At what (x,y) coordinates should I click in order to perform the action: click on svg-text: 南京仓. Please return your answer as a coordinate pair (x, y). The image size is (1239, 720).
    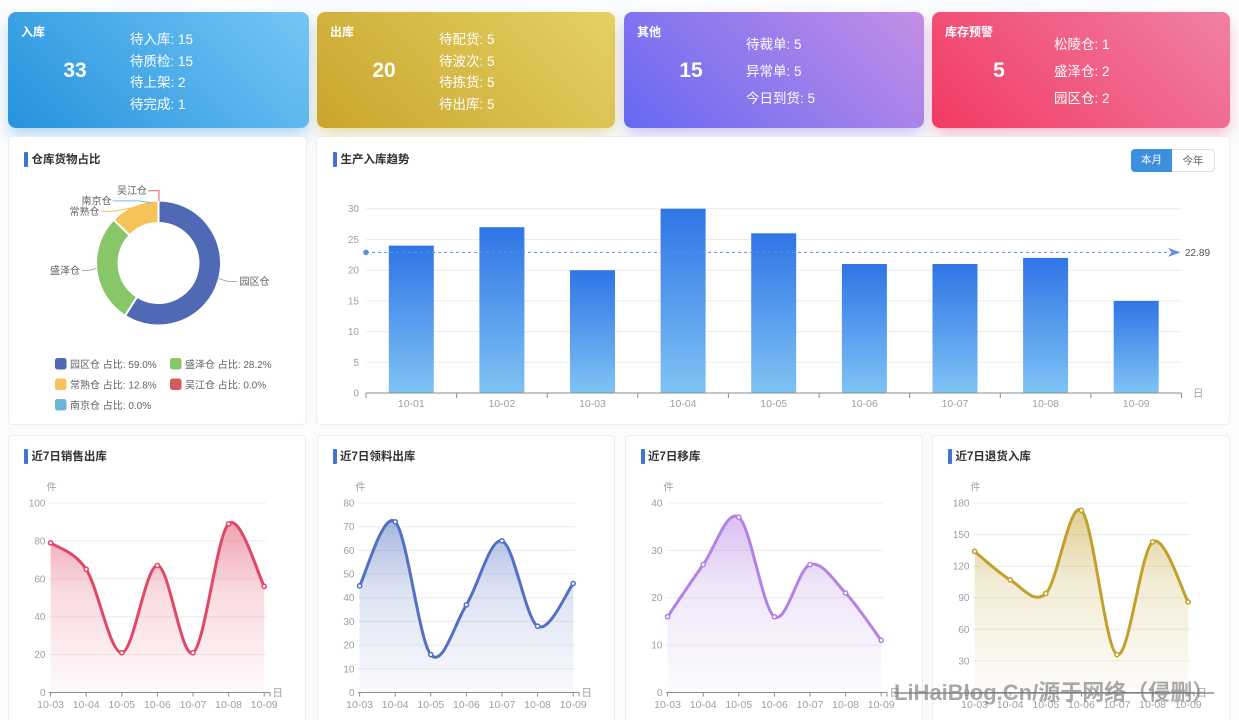
    Looking at the image, I should click on (97, 200).